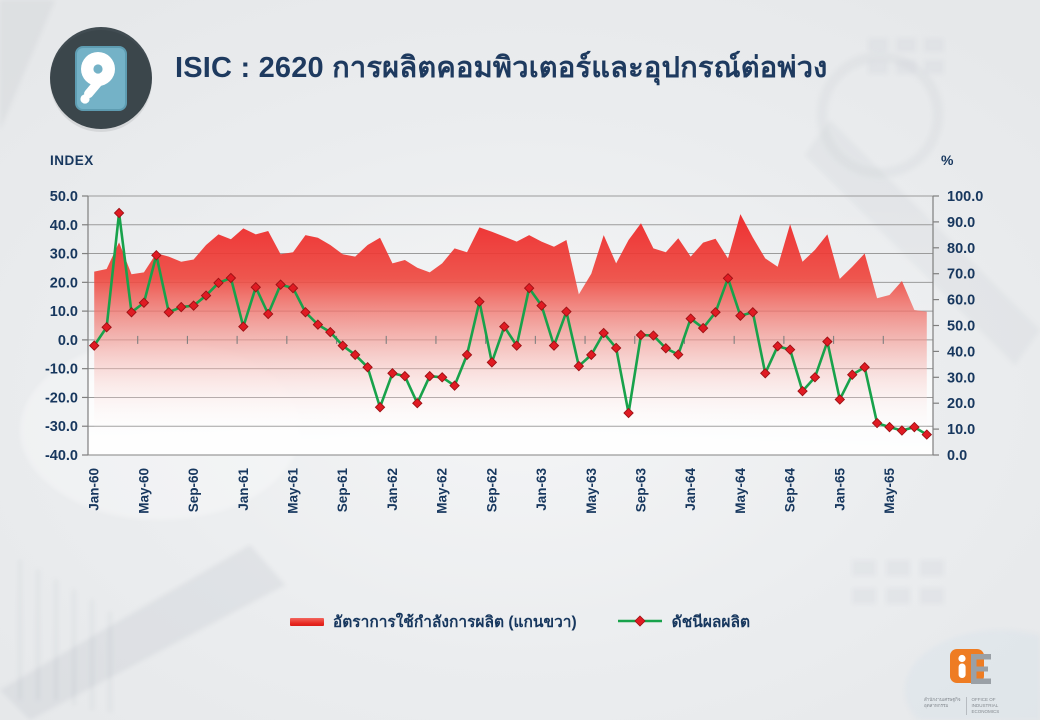  Describe the element at coordinates (711, 622) in the screenshot. I see `legend-label-index: ดัชนีผลผลิต` at that location.